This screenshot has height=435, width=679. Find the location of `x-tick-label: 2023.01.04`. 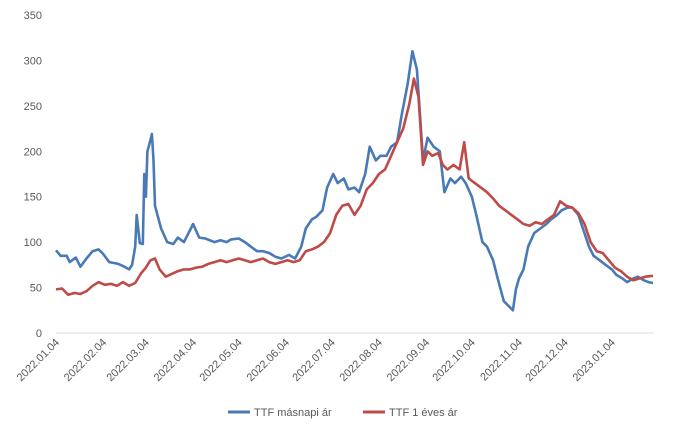

x-tick-label: 2023.01.04 is located at coordinates (594, 360).